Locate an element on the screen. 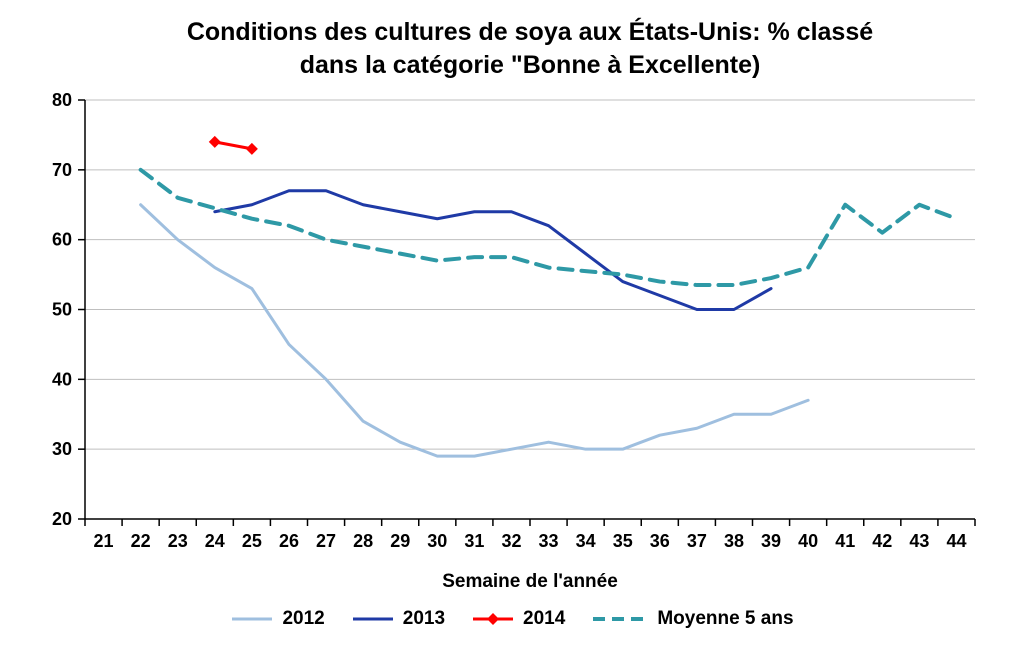 This screenshot has height=657, width=1024. x-tick-label: 26 is located at coordinates (289, 541).